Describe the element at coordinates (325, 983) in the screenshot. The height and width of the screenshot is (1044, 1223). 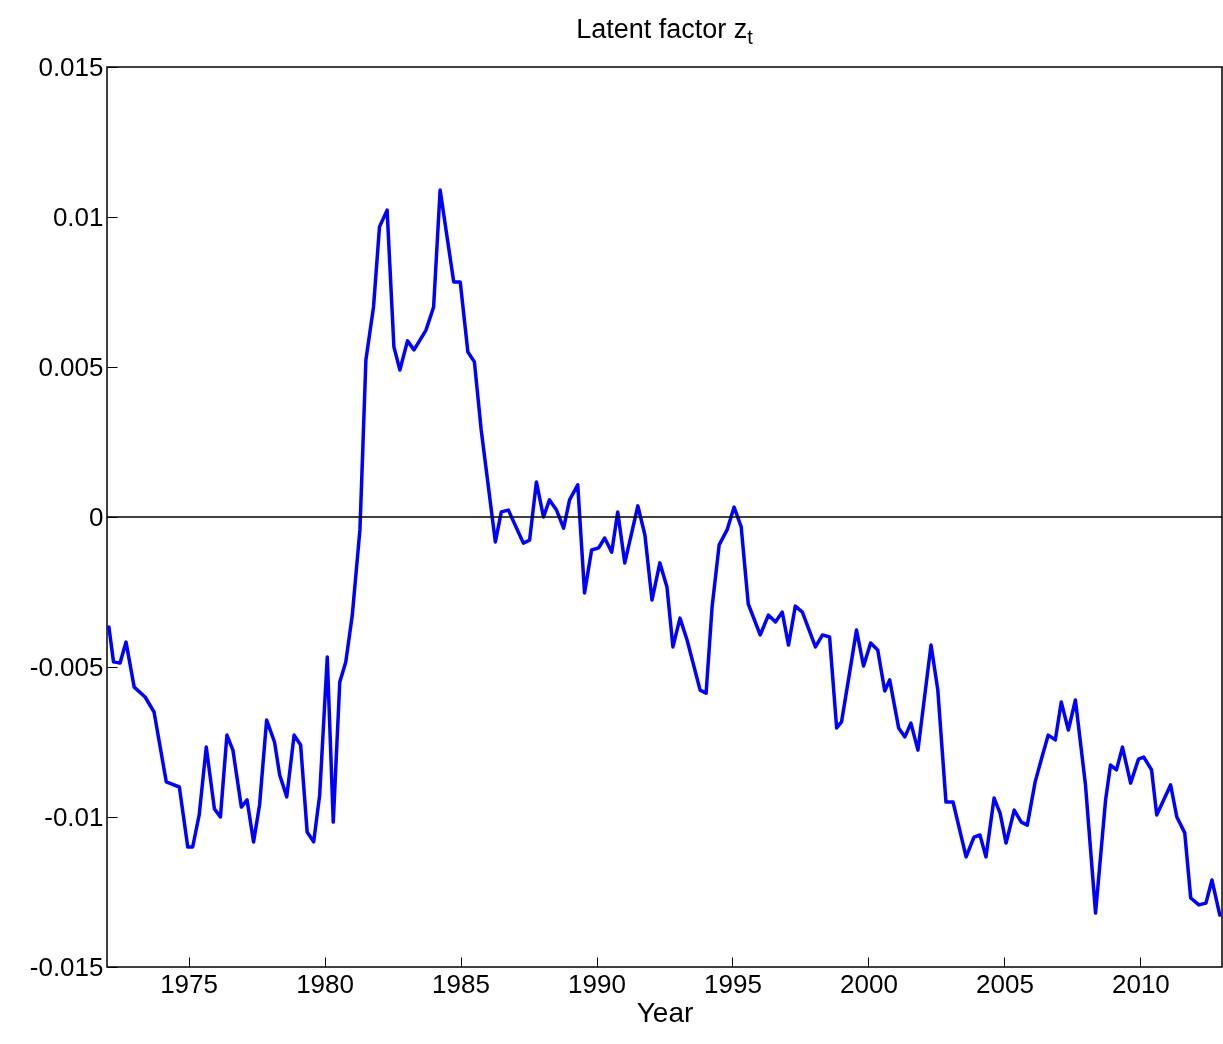
I see `x-tick-label: 1980` at that location.